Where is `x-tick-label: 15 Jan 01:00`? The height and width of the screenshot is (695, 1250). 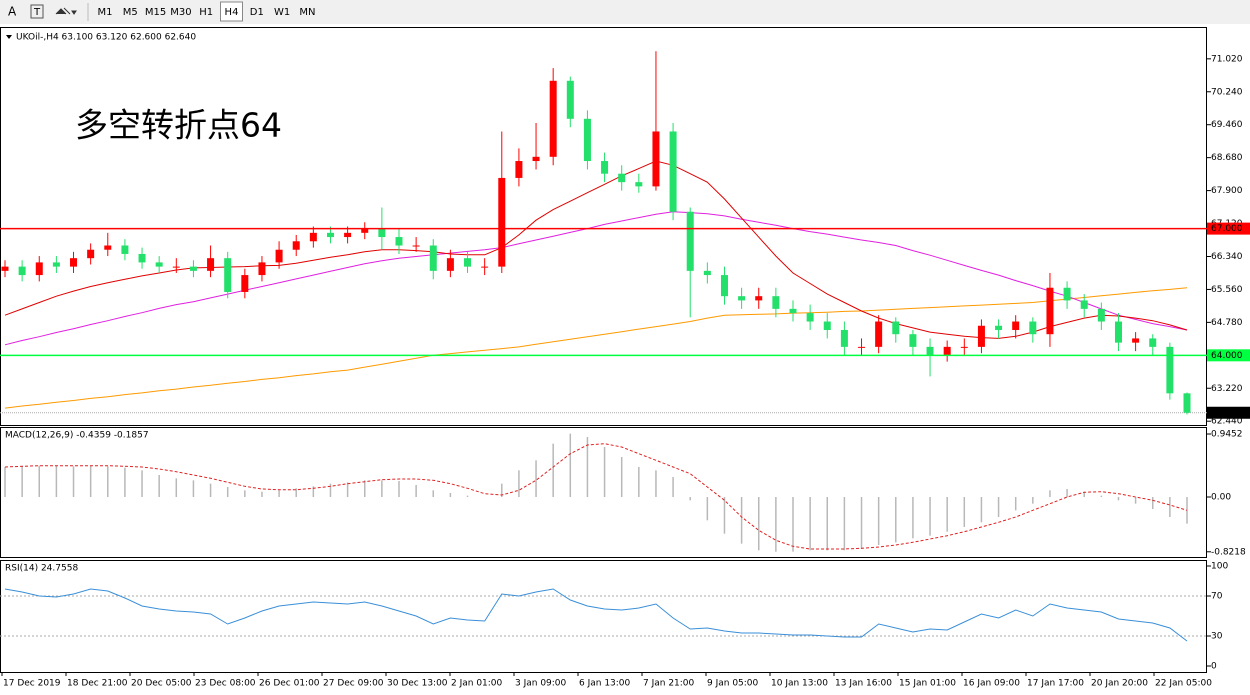 x-tick-label: 15 Jan 01:00 is located at coordinates (927, 684).